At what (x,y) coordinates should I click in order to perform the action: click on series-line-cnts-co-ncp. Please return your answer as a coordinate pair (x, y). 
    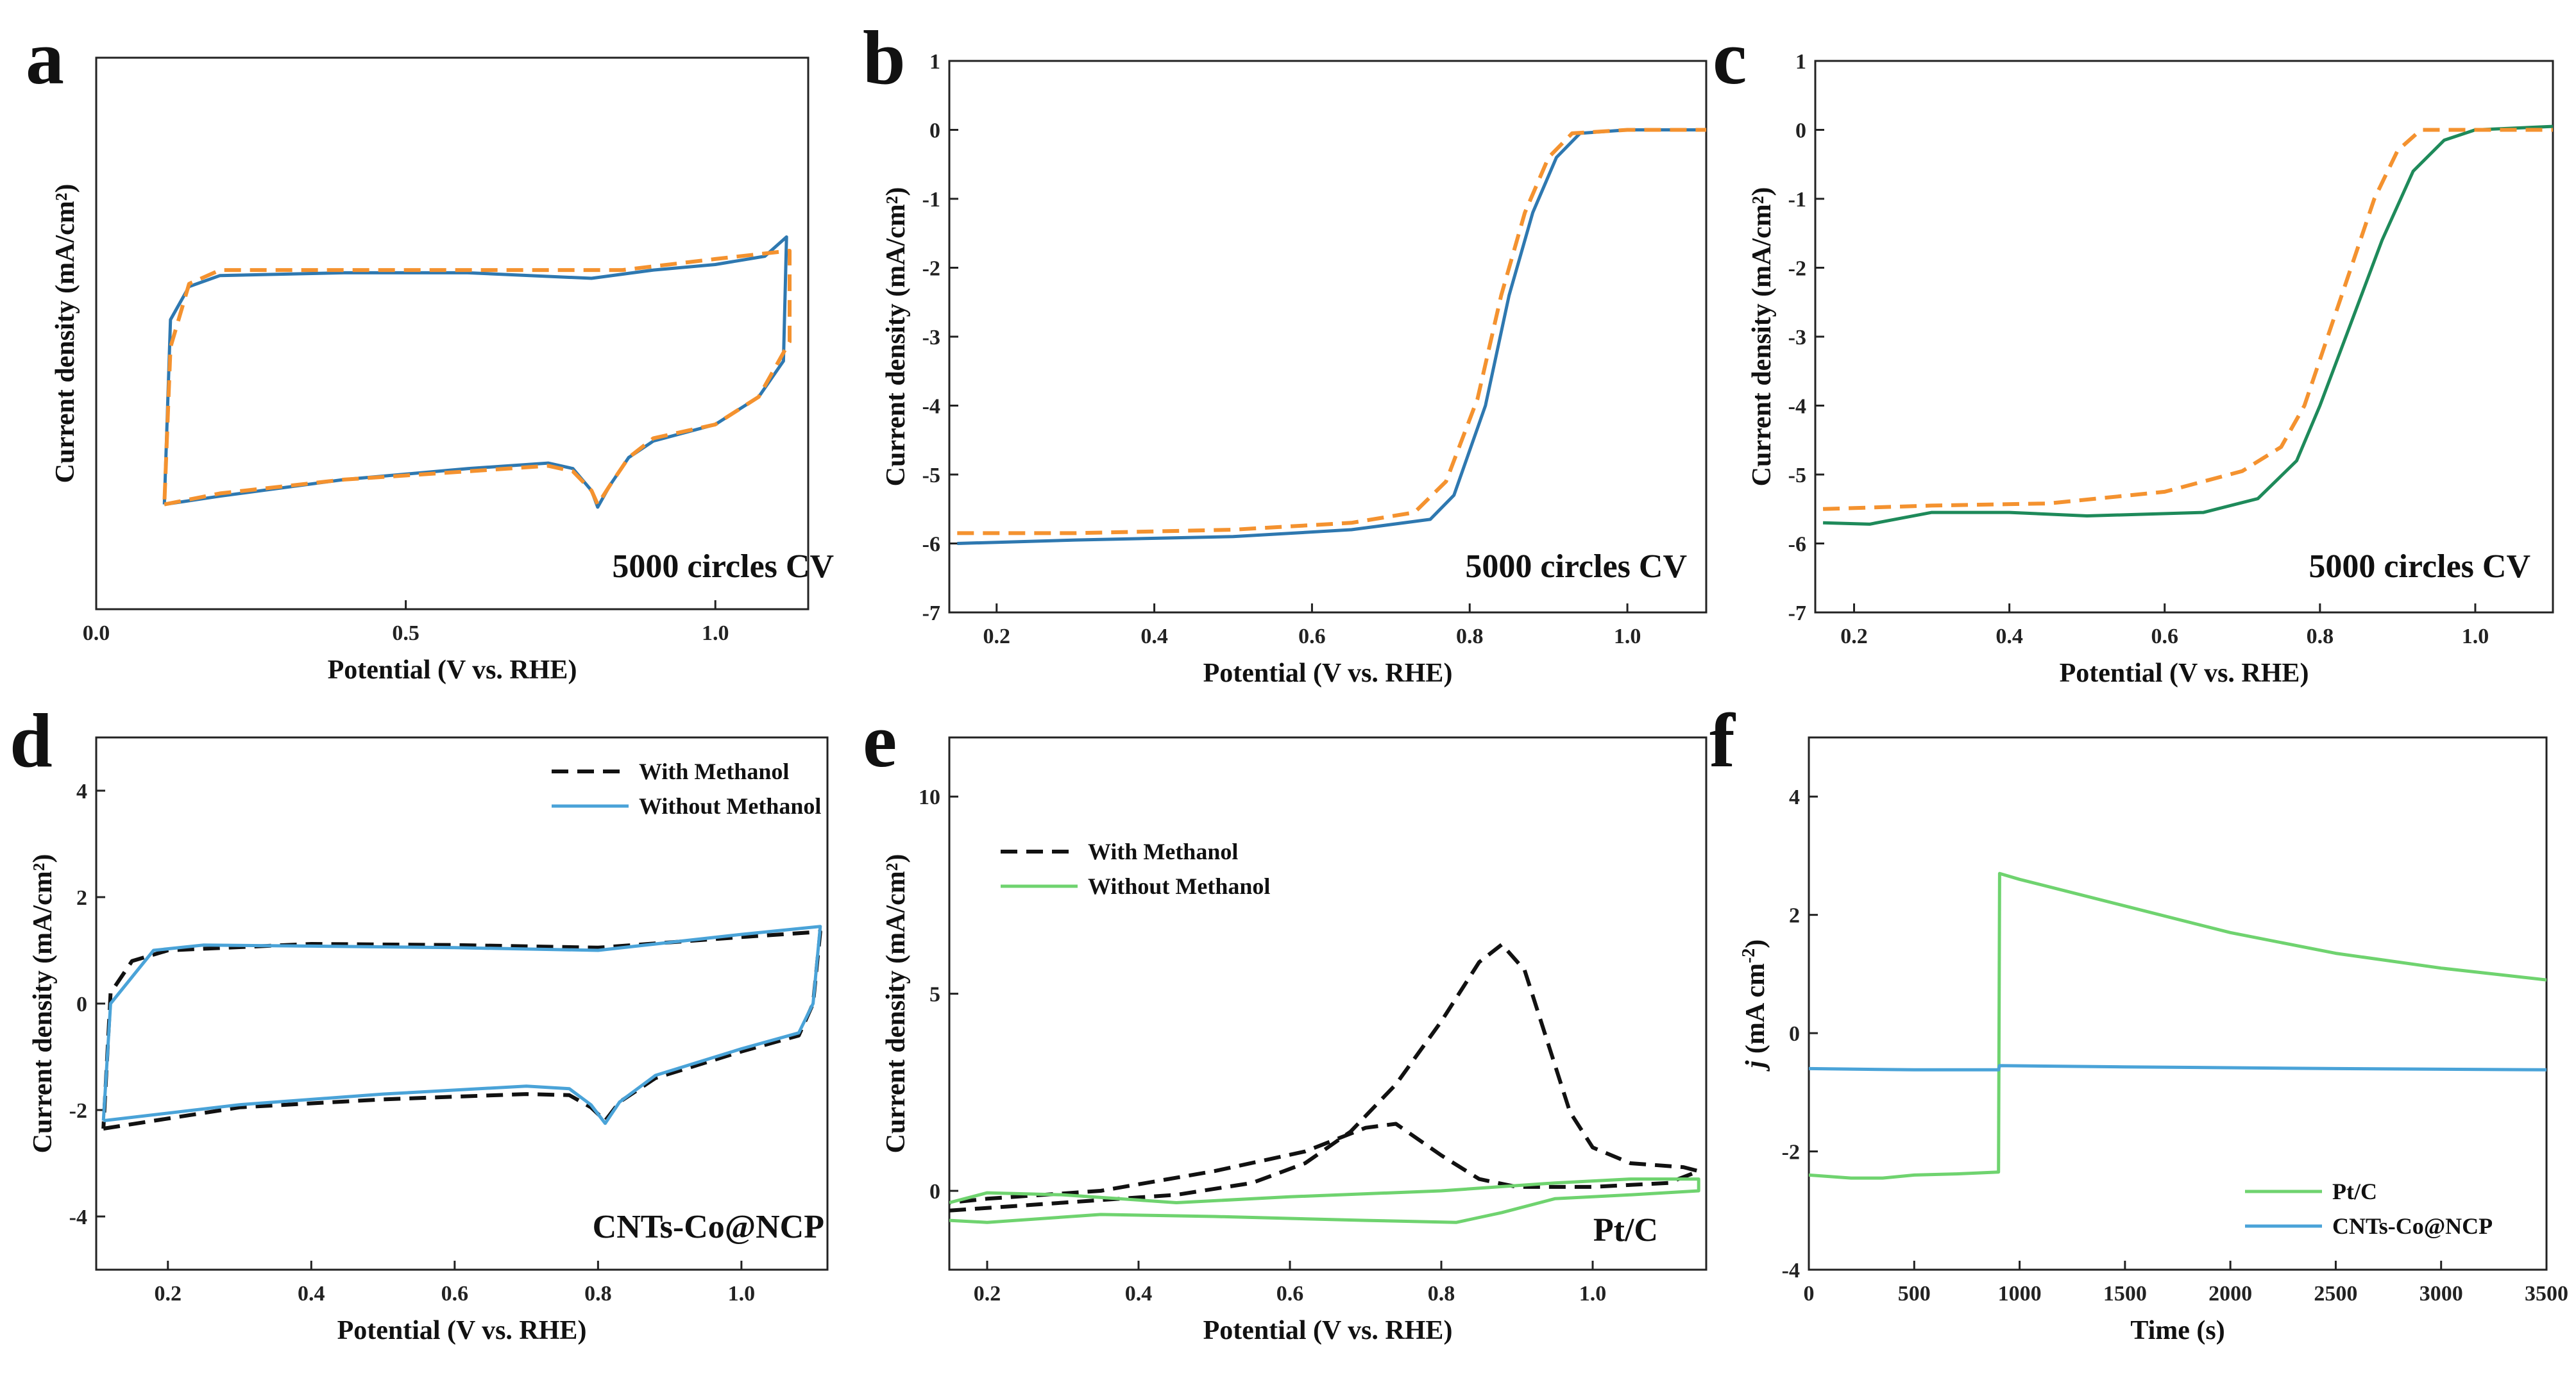
    Looking at the image, I should click on (2177, 1068).